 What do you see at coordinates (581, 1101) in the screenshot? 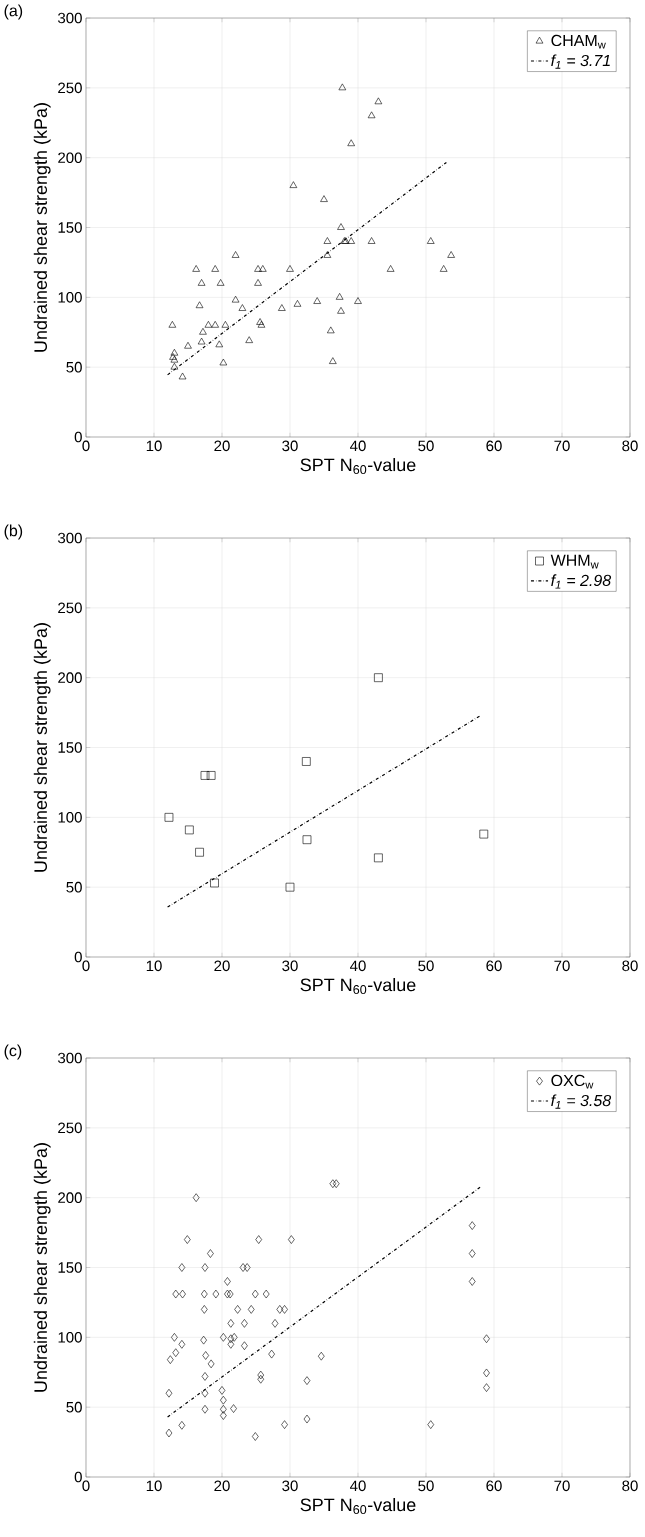
I see `legend-label: f$_{1}$ = 3.58` at bounding box center [581, 1101].